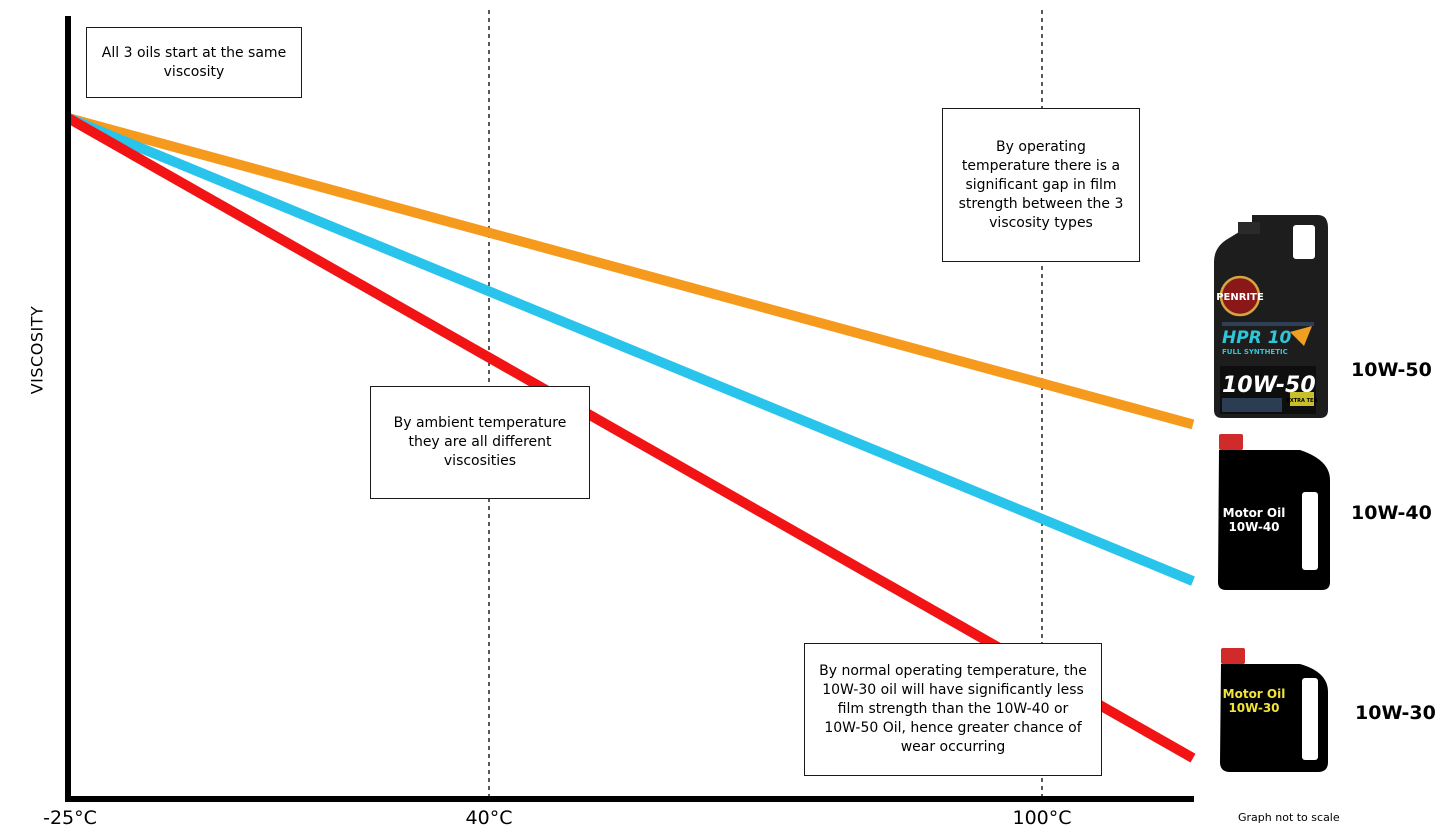  Describe the element at coordinates (489, 818) in the screenshot. I see `x-tick-label: 40°C` at that location.